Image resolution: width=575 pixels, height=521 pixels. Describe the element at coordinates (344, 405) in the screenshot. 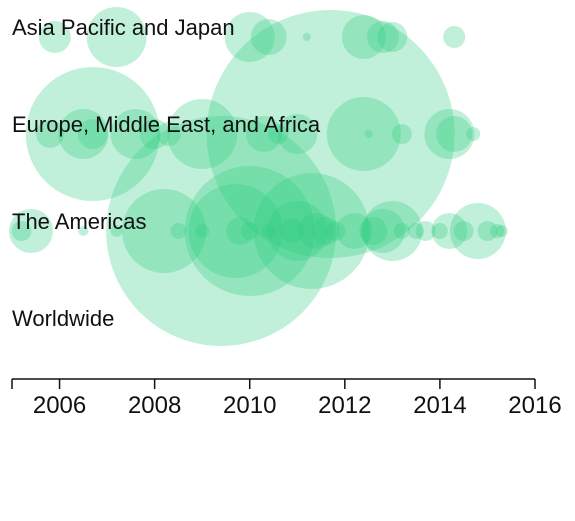

I see `x-tick-label: 2012` at that location.